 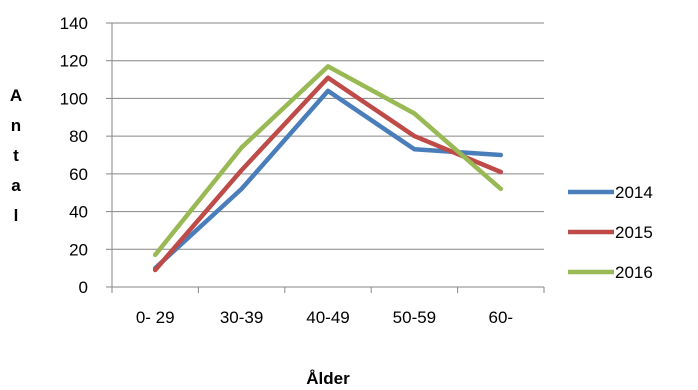 I want to click on y-tick-labels: 0 20 40 60 80 100 120 140, so click(x=74, y=155).